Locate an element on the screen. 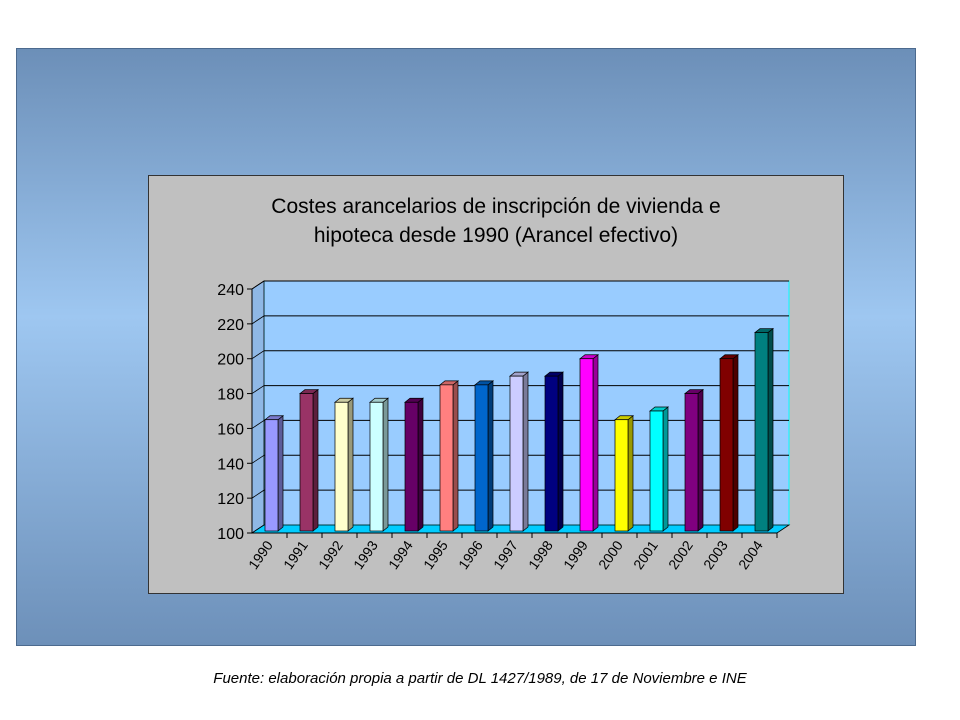 Image resolution: width=960 pixels, height=720 pixels. y-tick-label: 100 is located at coordinates (230, 534).